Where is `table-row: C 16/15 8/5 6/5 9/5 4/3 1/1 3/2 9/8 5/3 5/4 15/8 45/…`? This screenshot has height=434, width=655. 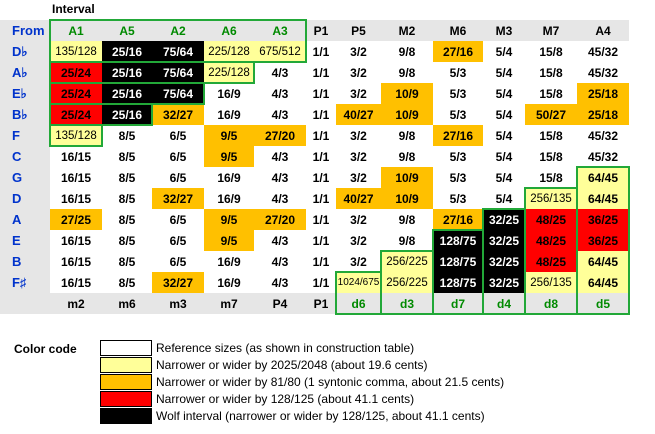
table-row: C 16/15 8/5 6/5 9/5 4/3 1/1 3/2 9/8 5/3 5/4 15/8 45/… is located at coordinates (314, 156).